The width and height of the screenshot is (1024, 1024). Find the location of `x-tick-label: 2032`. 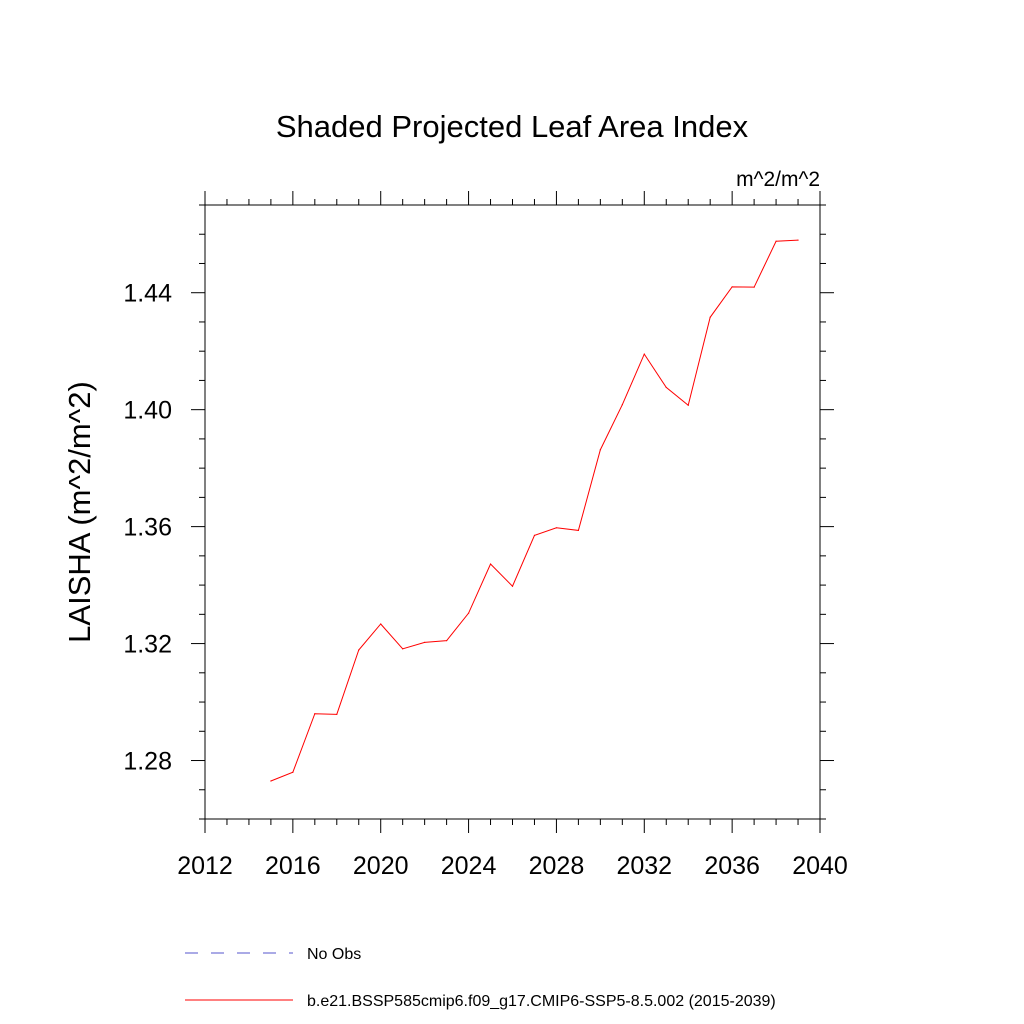

x-tick-label: 2032 is located at coordinates (644, 866).